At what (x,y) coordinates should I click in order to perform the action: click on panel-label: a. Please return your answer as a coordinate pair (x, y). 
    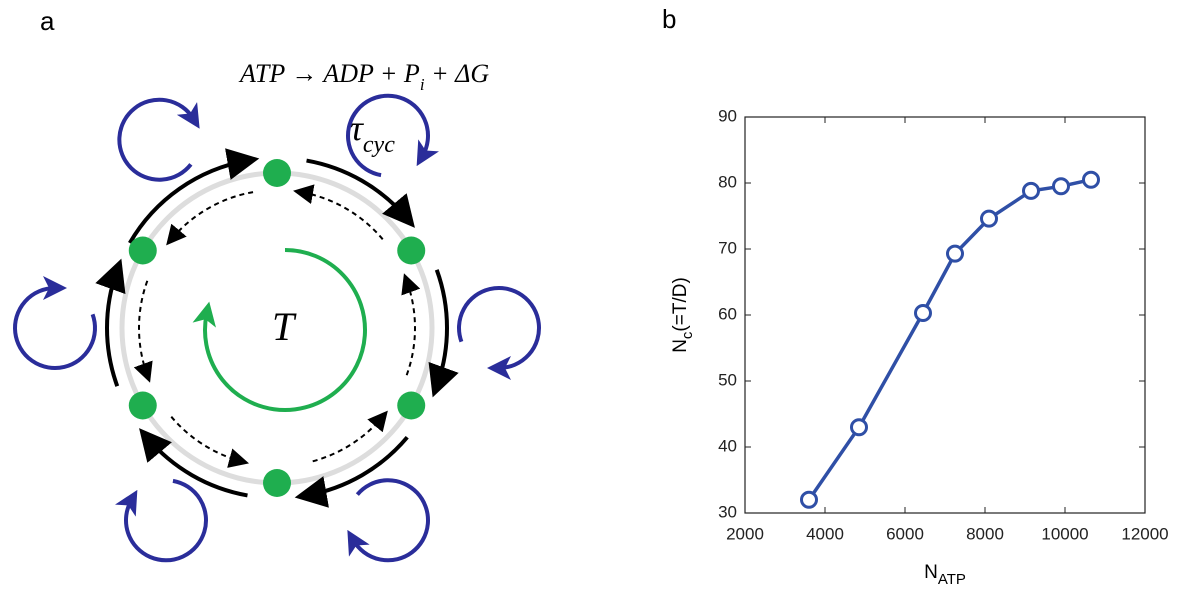
    Looking at the image, I should click on (47, 21).